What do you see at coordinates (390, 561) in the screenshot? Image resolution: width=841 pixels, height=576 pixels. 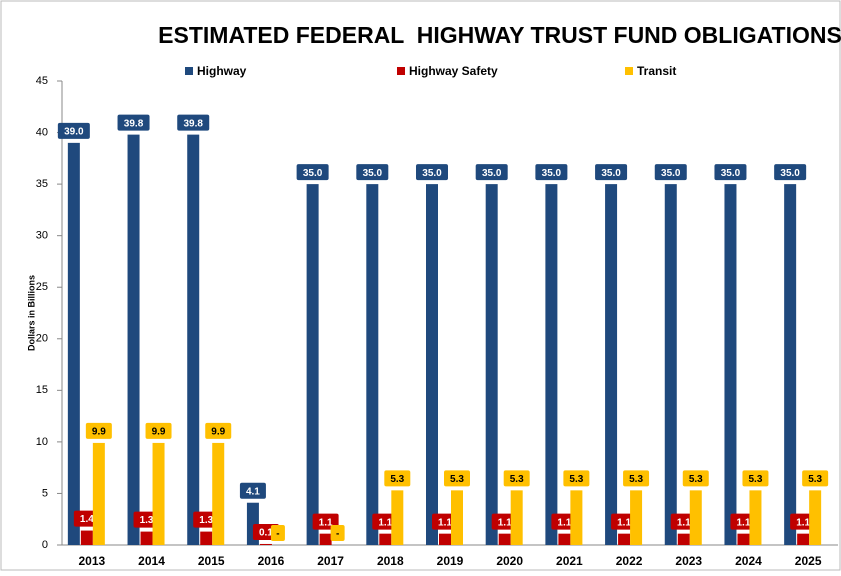 I see `x-tick-label: 2018` at bounding box center [390, 561].